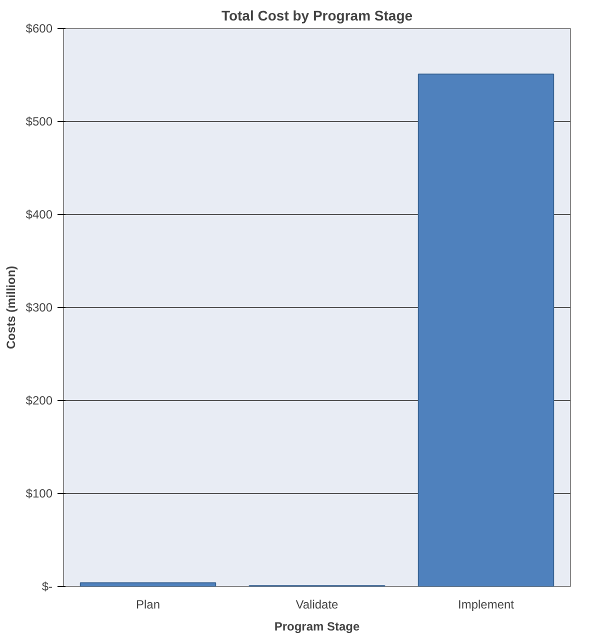  I want to click on x-tick-label: Plan, so click(148, 605).